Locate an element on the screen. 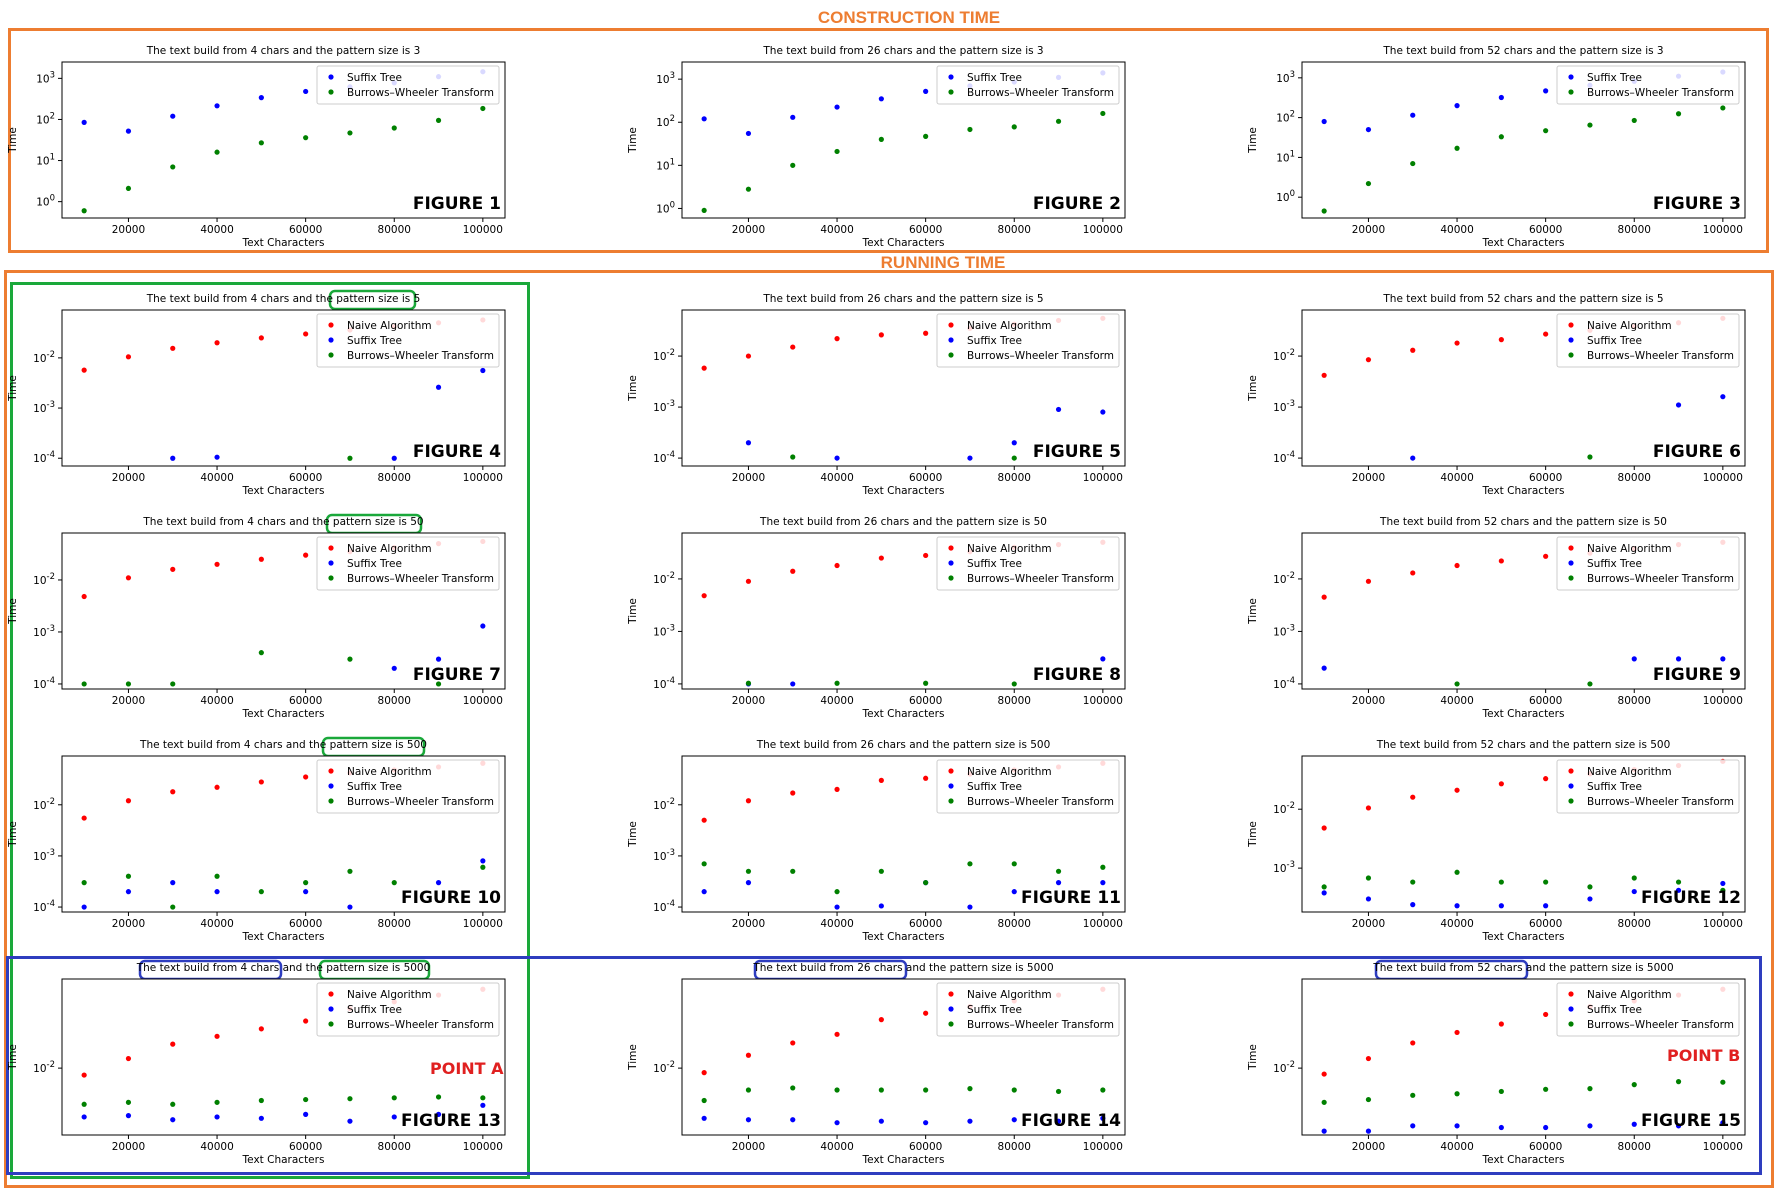 This screenshot has width=1778, height=1198. y-tick-label: 10⁻² is located at coordinates (44, 357).